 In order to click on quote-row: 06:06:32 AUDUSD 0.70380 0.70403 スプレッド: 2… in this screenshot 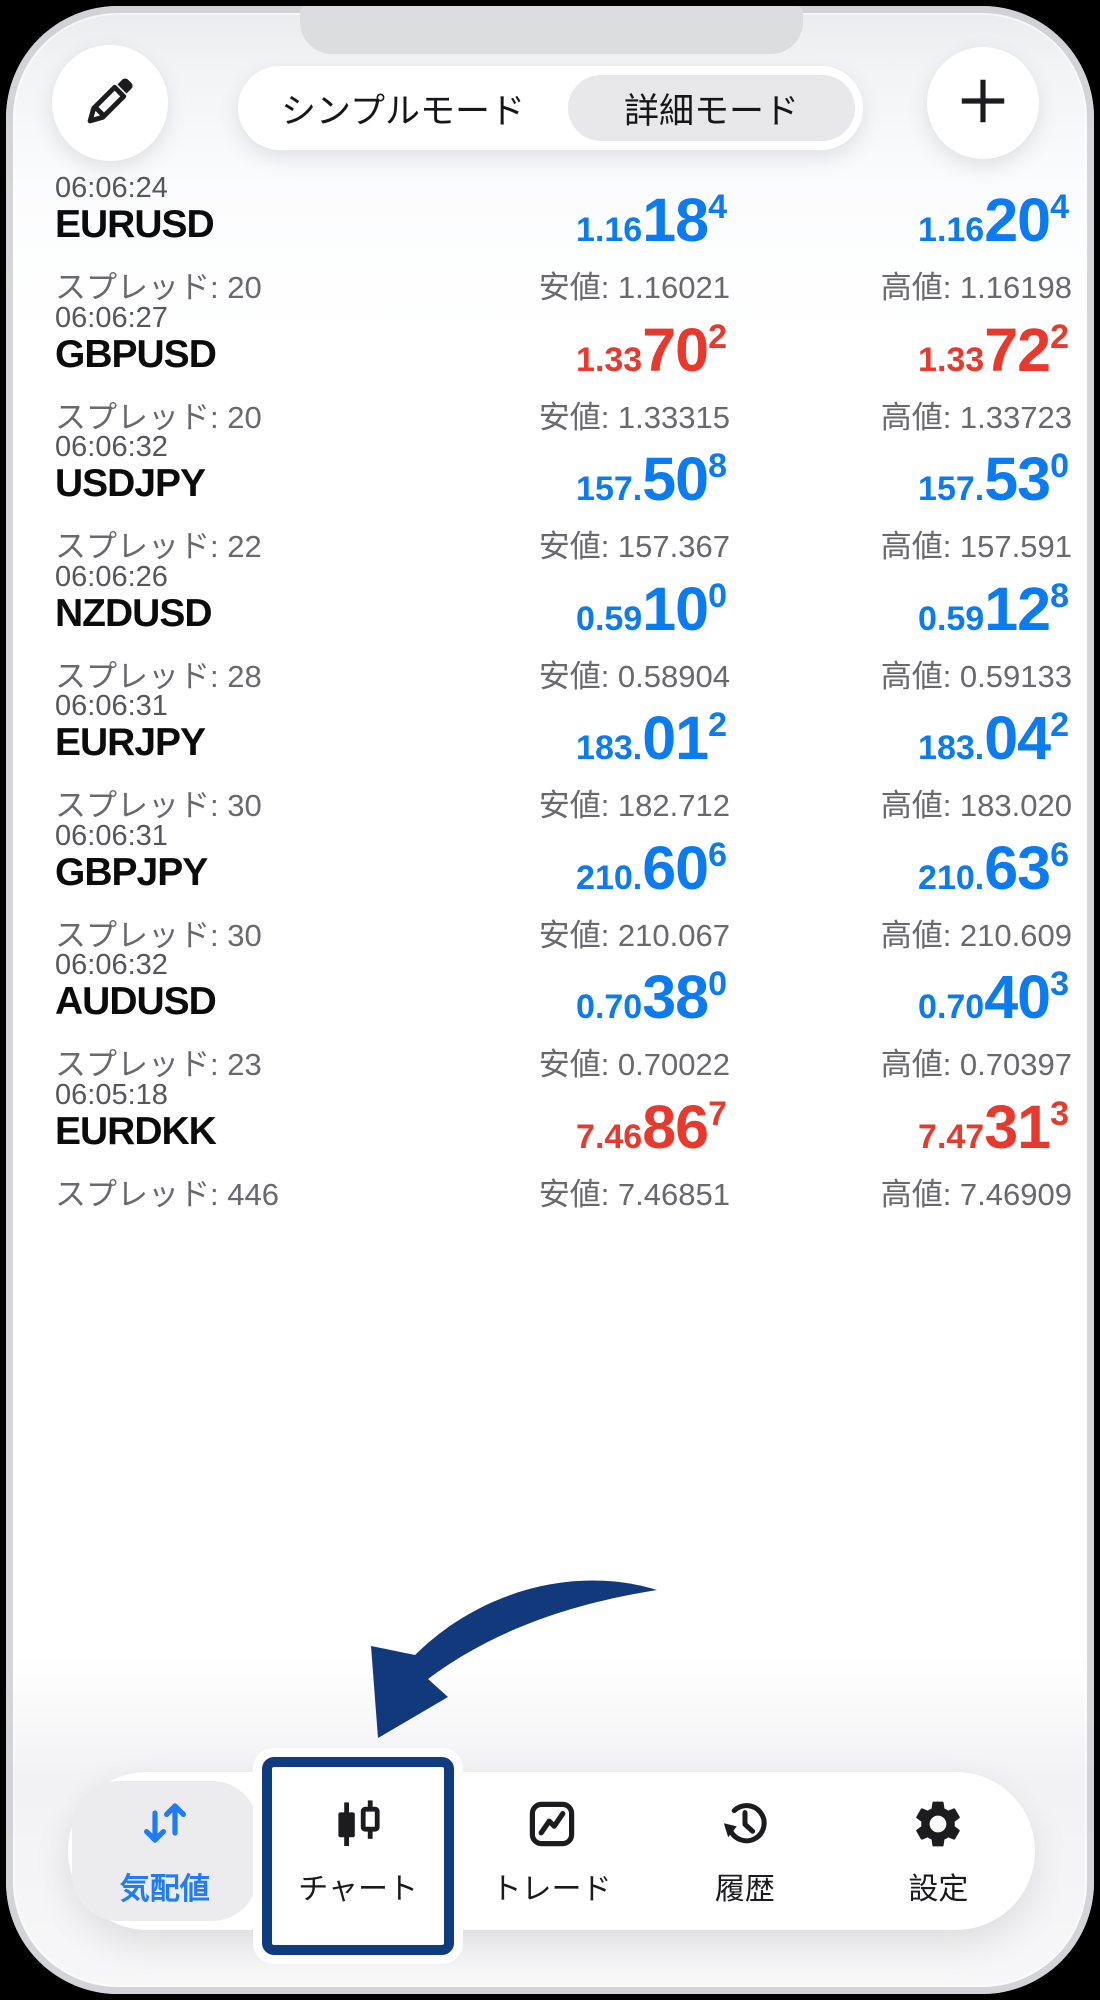, I will do `click(550, 1015)`.